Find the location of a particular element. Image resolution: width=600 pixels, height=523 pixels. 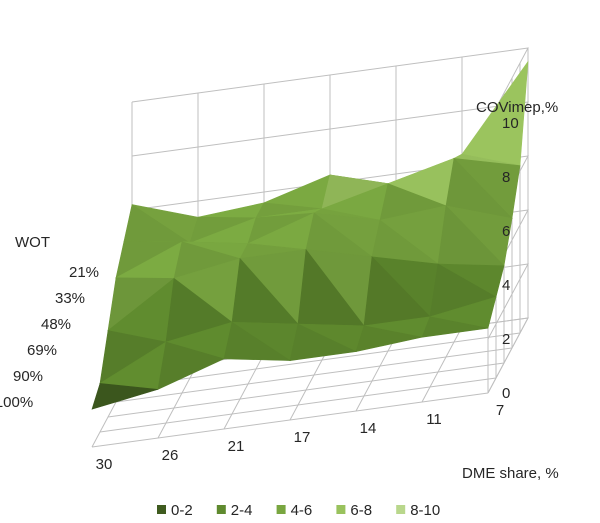

x-tick-label: 7 is located at coordinates (500, 410).